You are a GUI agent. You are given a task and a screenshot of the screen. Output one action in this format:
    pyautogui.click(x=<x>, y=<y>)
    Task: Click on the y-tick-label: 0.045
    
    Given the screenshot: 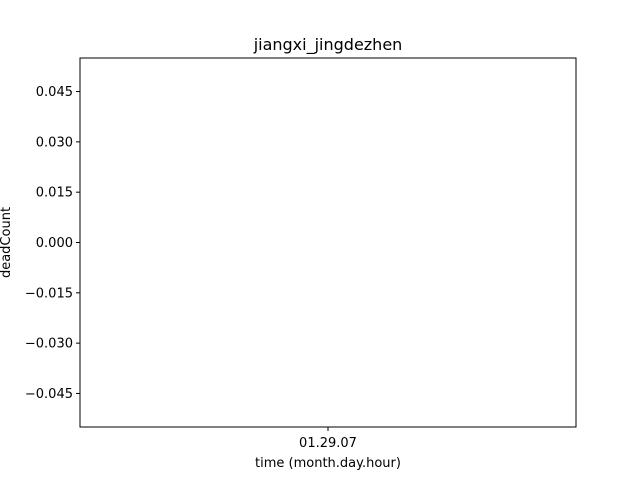 What is the action you would take?
    pyautogui.click(x=54, y=92)
    